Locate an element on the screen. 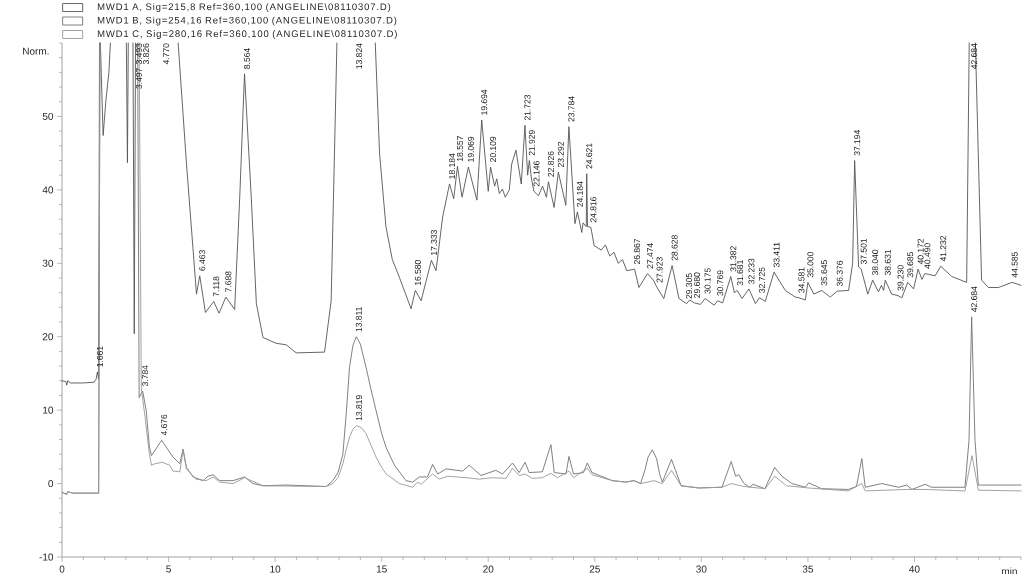 This screenshot has height=574, width=1024. annotation: 19.694 is located at coordinates (484, 102).